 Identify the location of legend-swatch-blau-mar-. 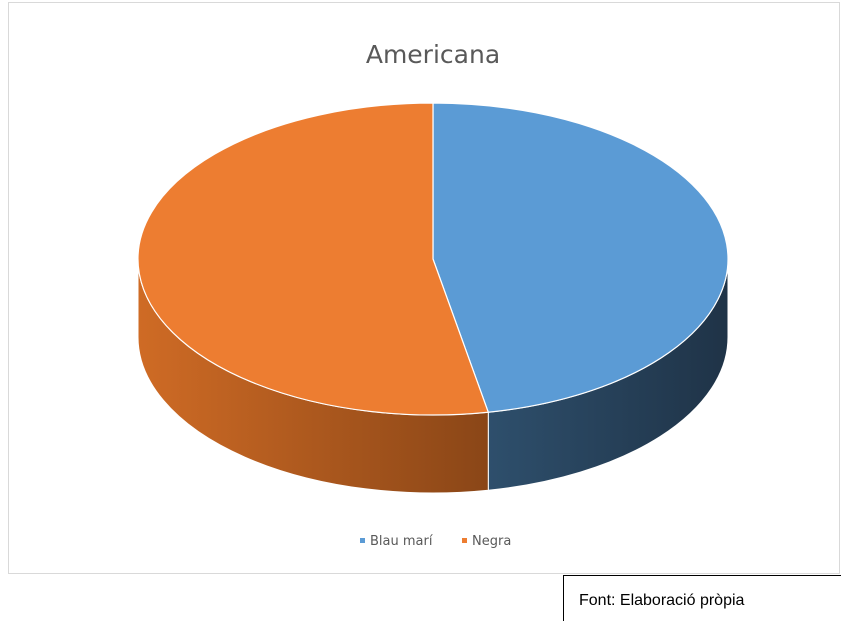
(362, 540).